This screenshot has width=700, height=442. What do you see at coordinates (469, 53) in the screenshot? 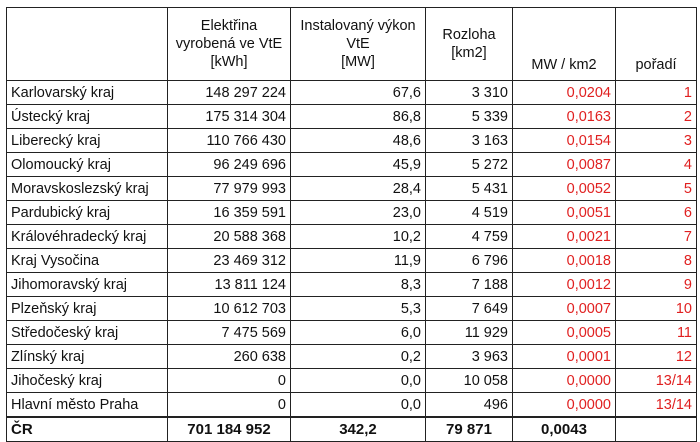
I see `header-line: [km2]` at bounding box center [469, 53].